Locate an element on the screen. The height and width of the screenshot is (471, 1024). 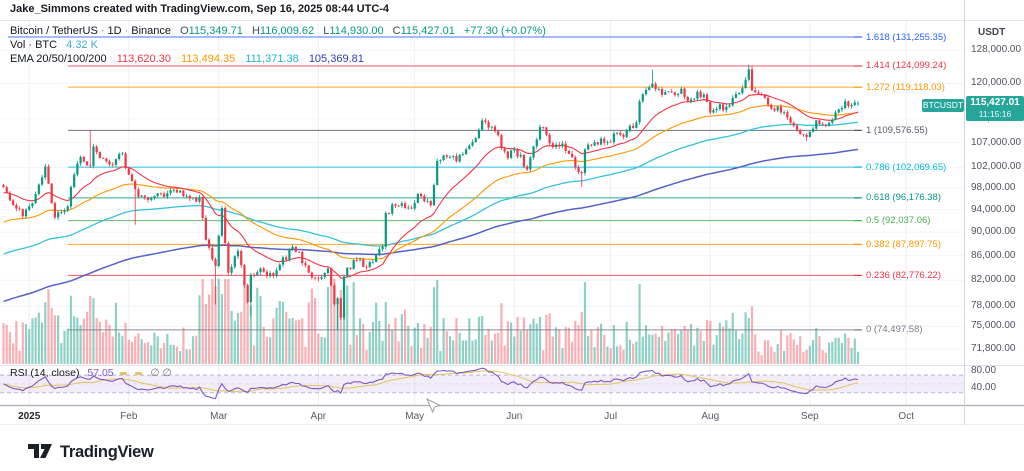
open-key: O is located at coordinates (184, 31).